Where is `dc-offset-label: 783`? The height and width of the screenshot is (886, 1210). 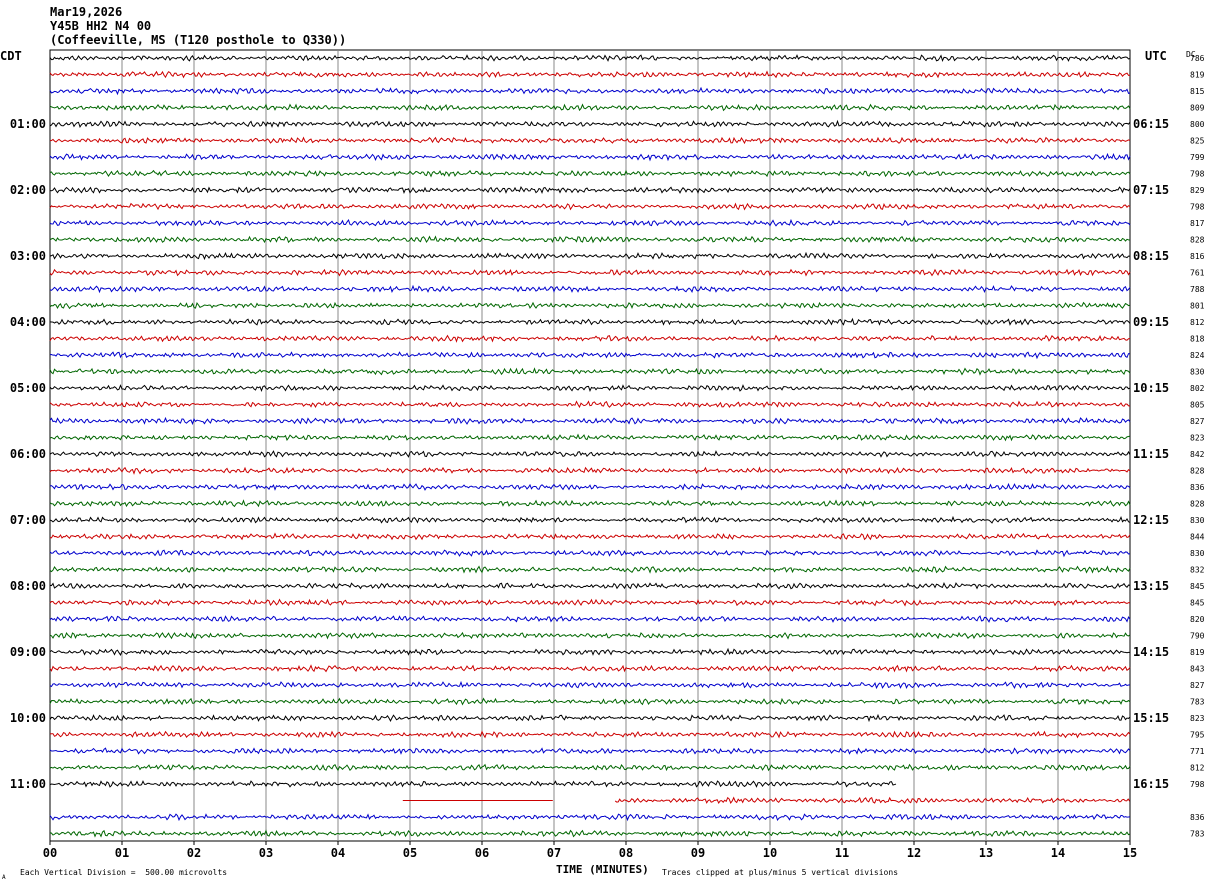 dc-offset-label: 783 is located at coordinates (1197, 834).